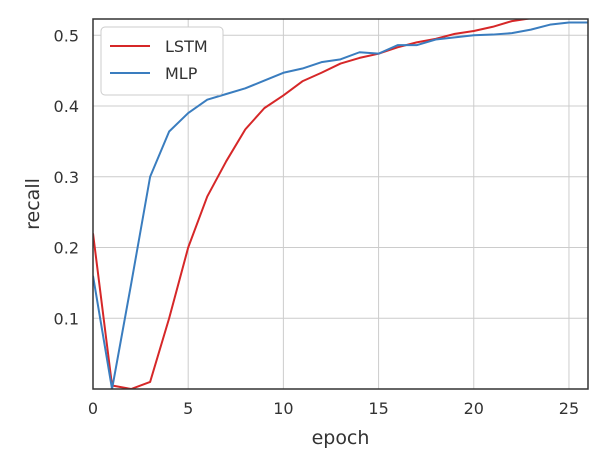 The height and width of the screenshot is (470, 608). Describe the element at coordinates (186, 46) in the screenshot. I see `legend-label-lstm: LSTM` at that location.